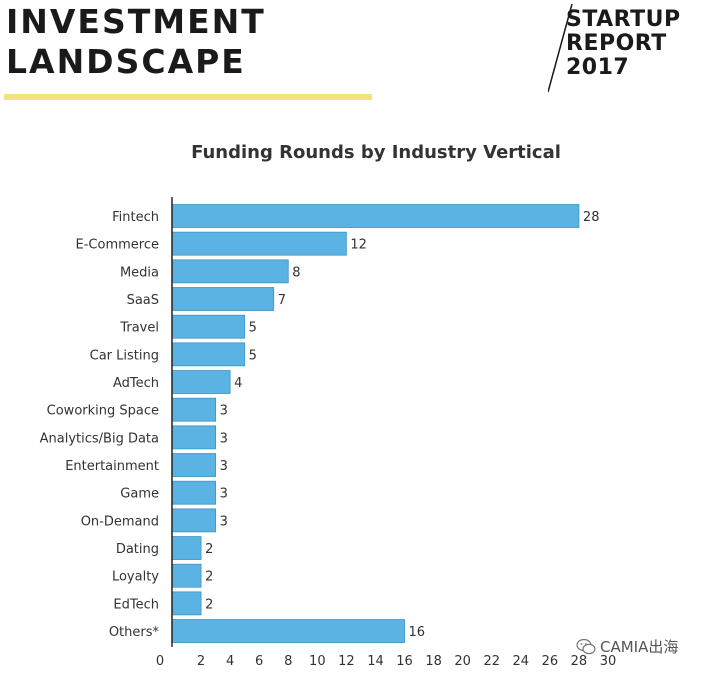 The height and width of the screenshot is (678, 721). Describe the element at coordinates (586, 646) in the screenshot. I see `wechat-icon` at that location.